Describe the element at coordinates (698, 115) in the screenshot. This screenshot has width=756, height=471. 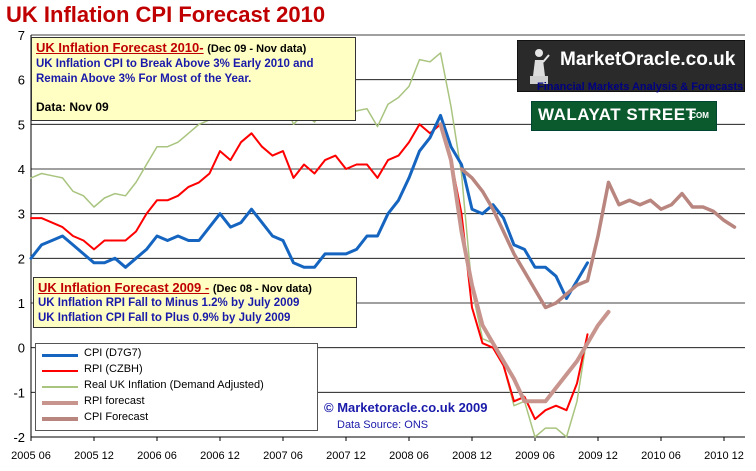
I see `walayat-street-logo-suffix: .COM` at that location.